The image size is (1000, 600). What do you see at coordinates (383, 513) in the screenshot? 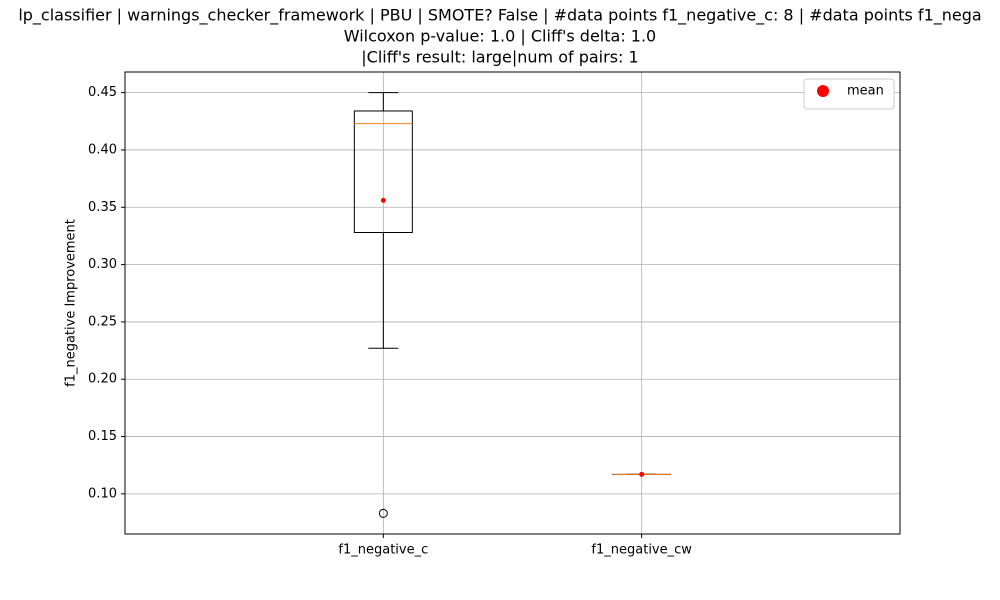
I see `flier` at bounding box center [383, 513].